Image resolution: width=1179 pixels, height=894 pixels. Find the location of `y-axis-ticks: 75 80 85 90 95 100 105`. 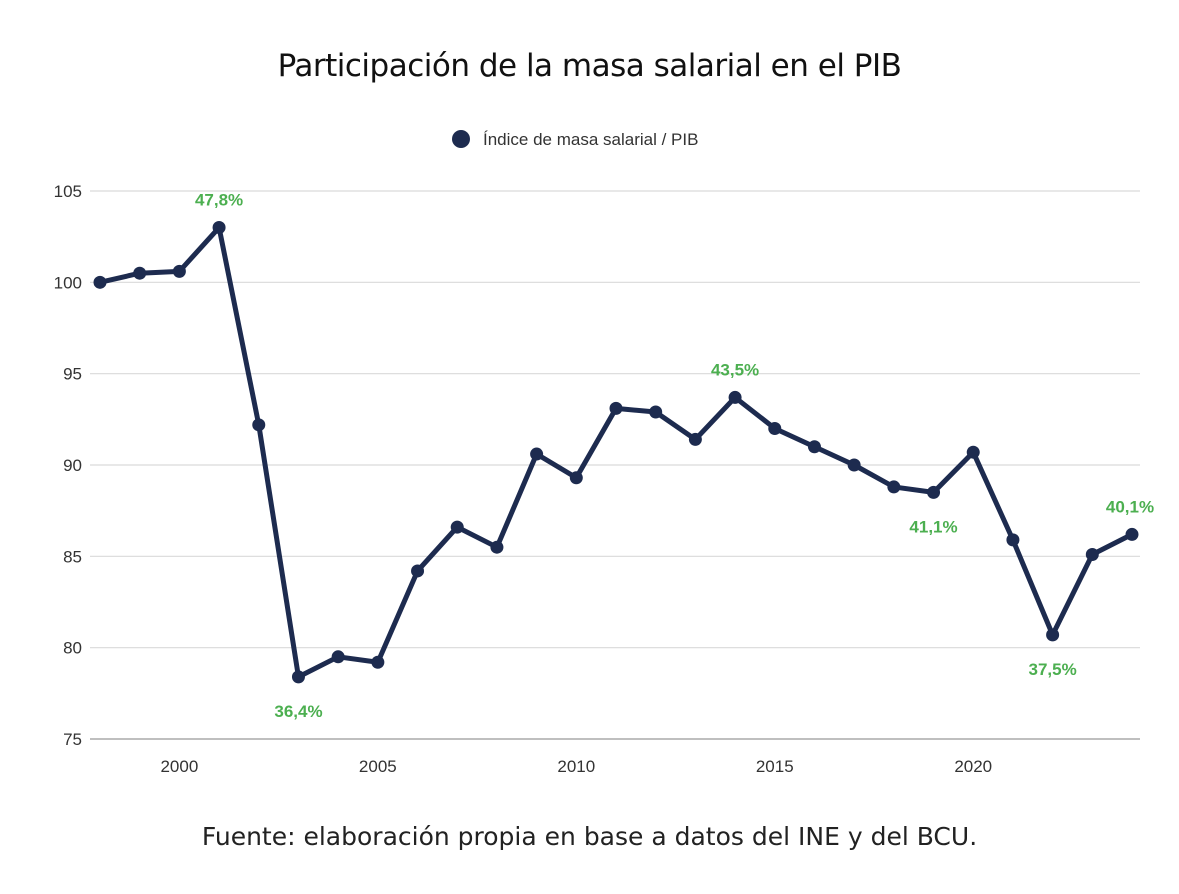

y-axis-ticks: 75 80 85 90 95 100 105 is located at coordinates (68, 465).